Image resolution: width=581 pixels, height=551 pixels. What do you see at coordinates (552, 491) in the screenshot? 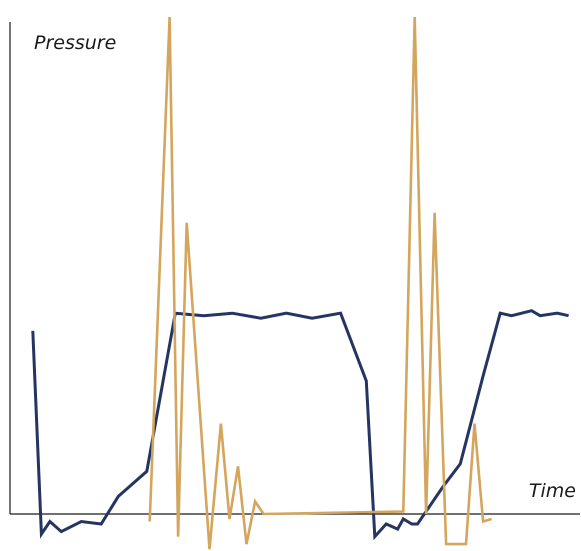
I see `x-axis-label: Time` at bounding box center [552, 491].